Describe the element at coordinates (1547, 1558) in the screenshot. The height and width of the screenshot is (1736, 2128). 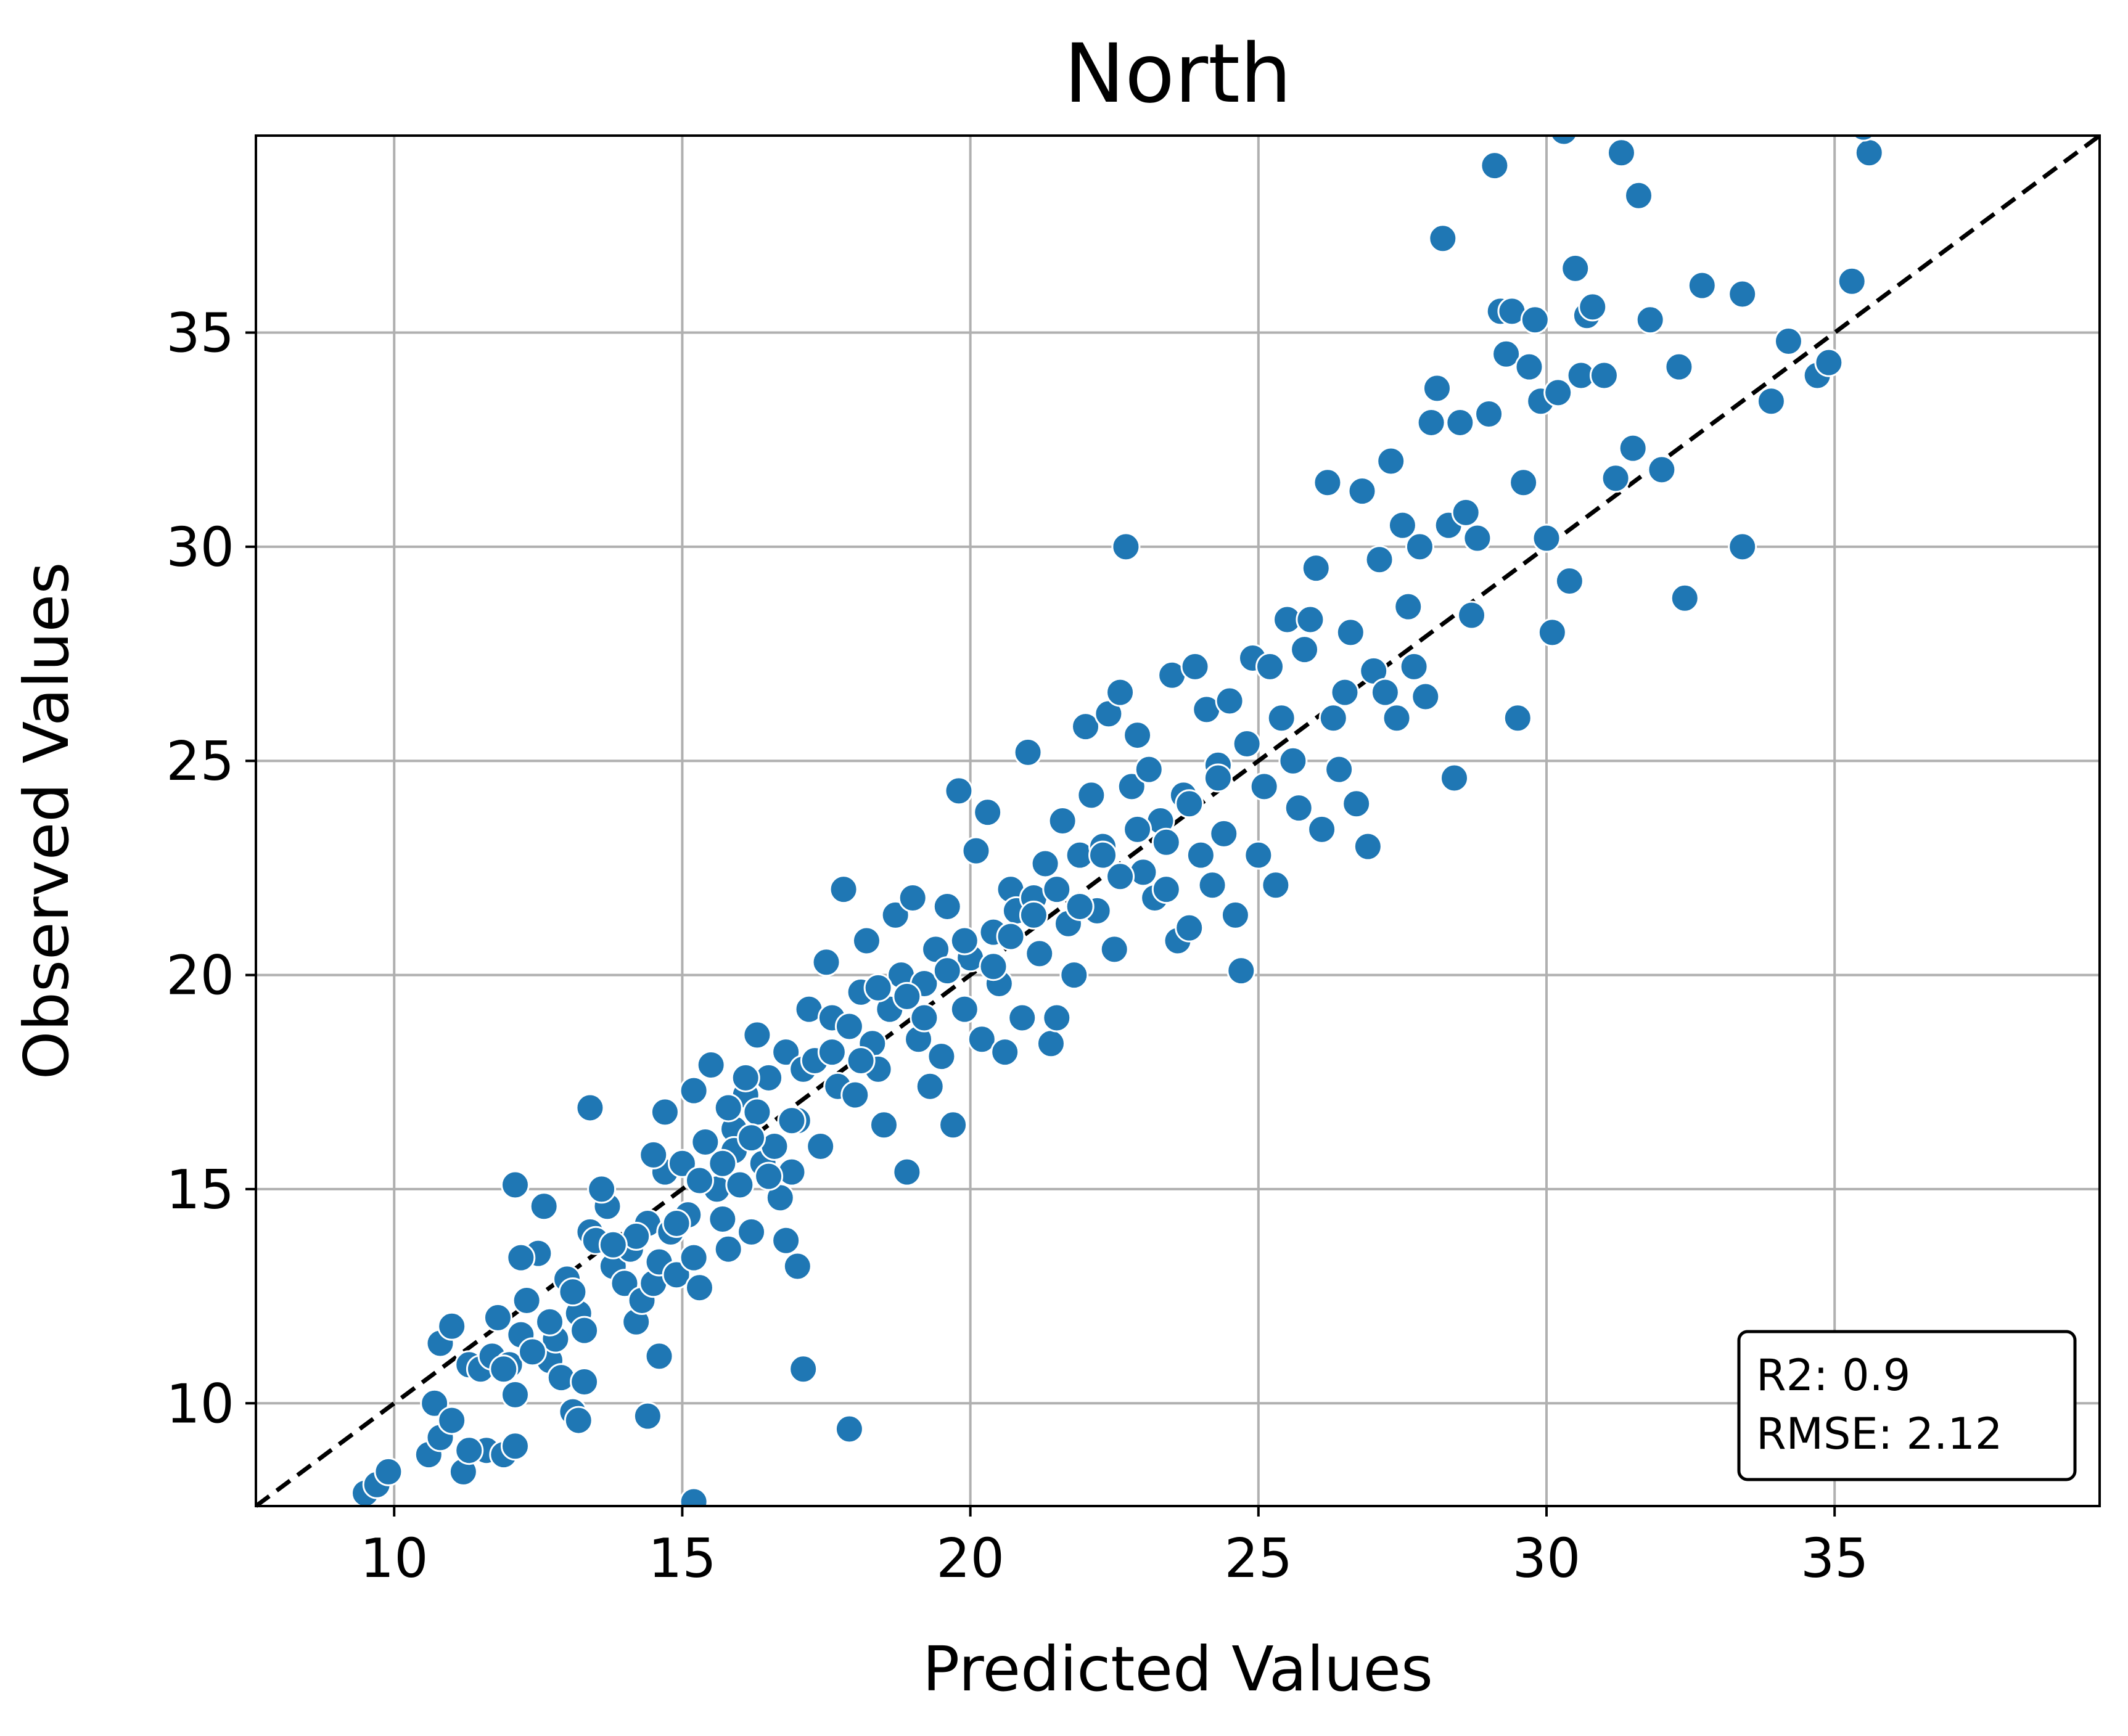
I see `x-tick-label: 30` at that location.